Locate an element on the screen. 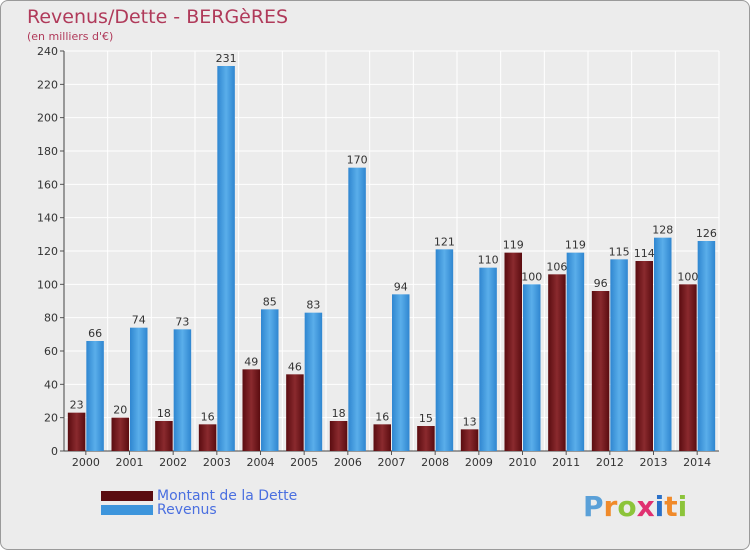 The image size is (750, 550). data-label-revenus: 74 is located at coordinates (139, 320).